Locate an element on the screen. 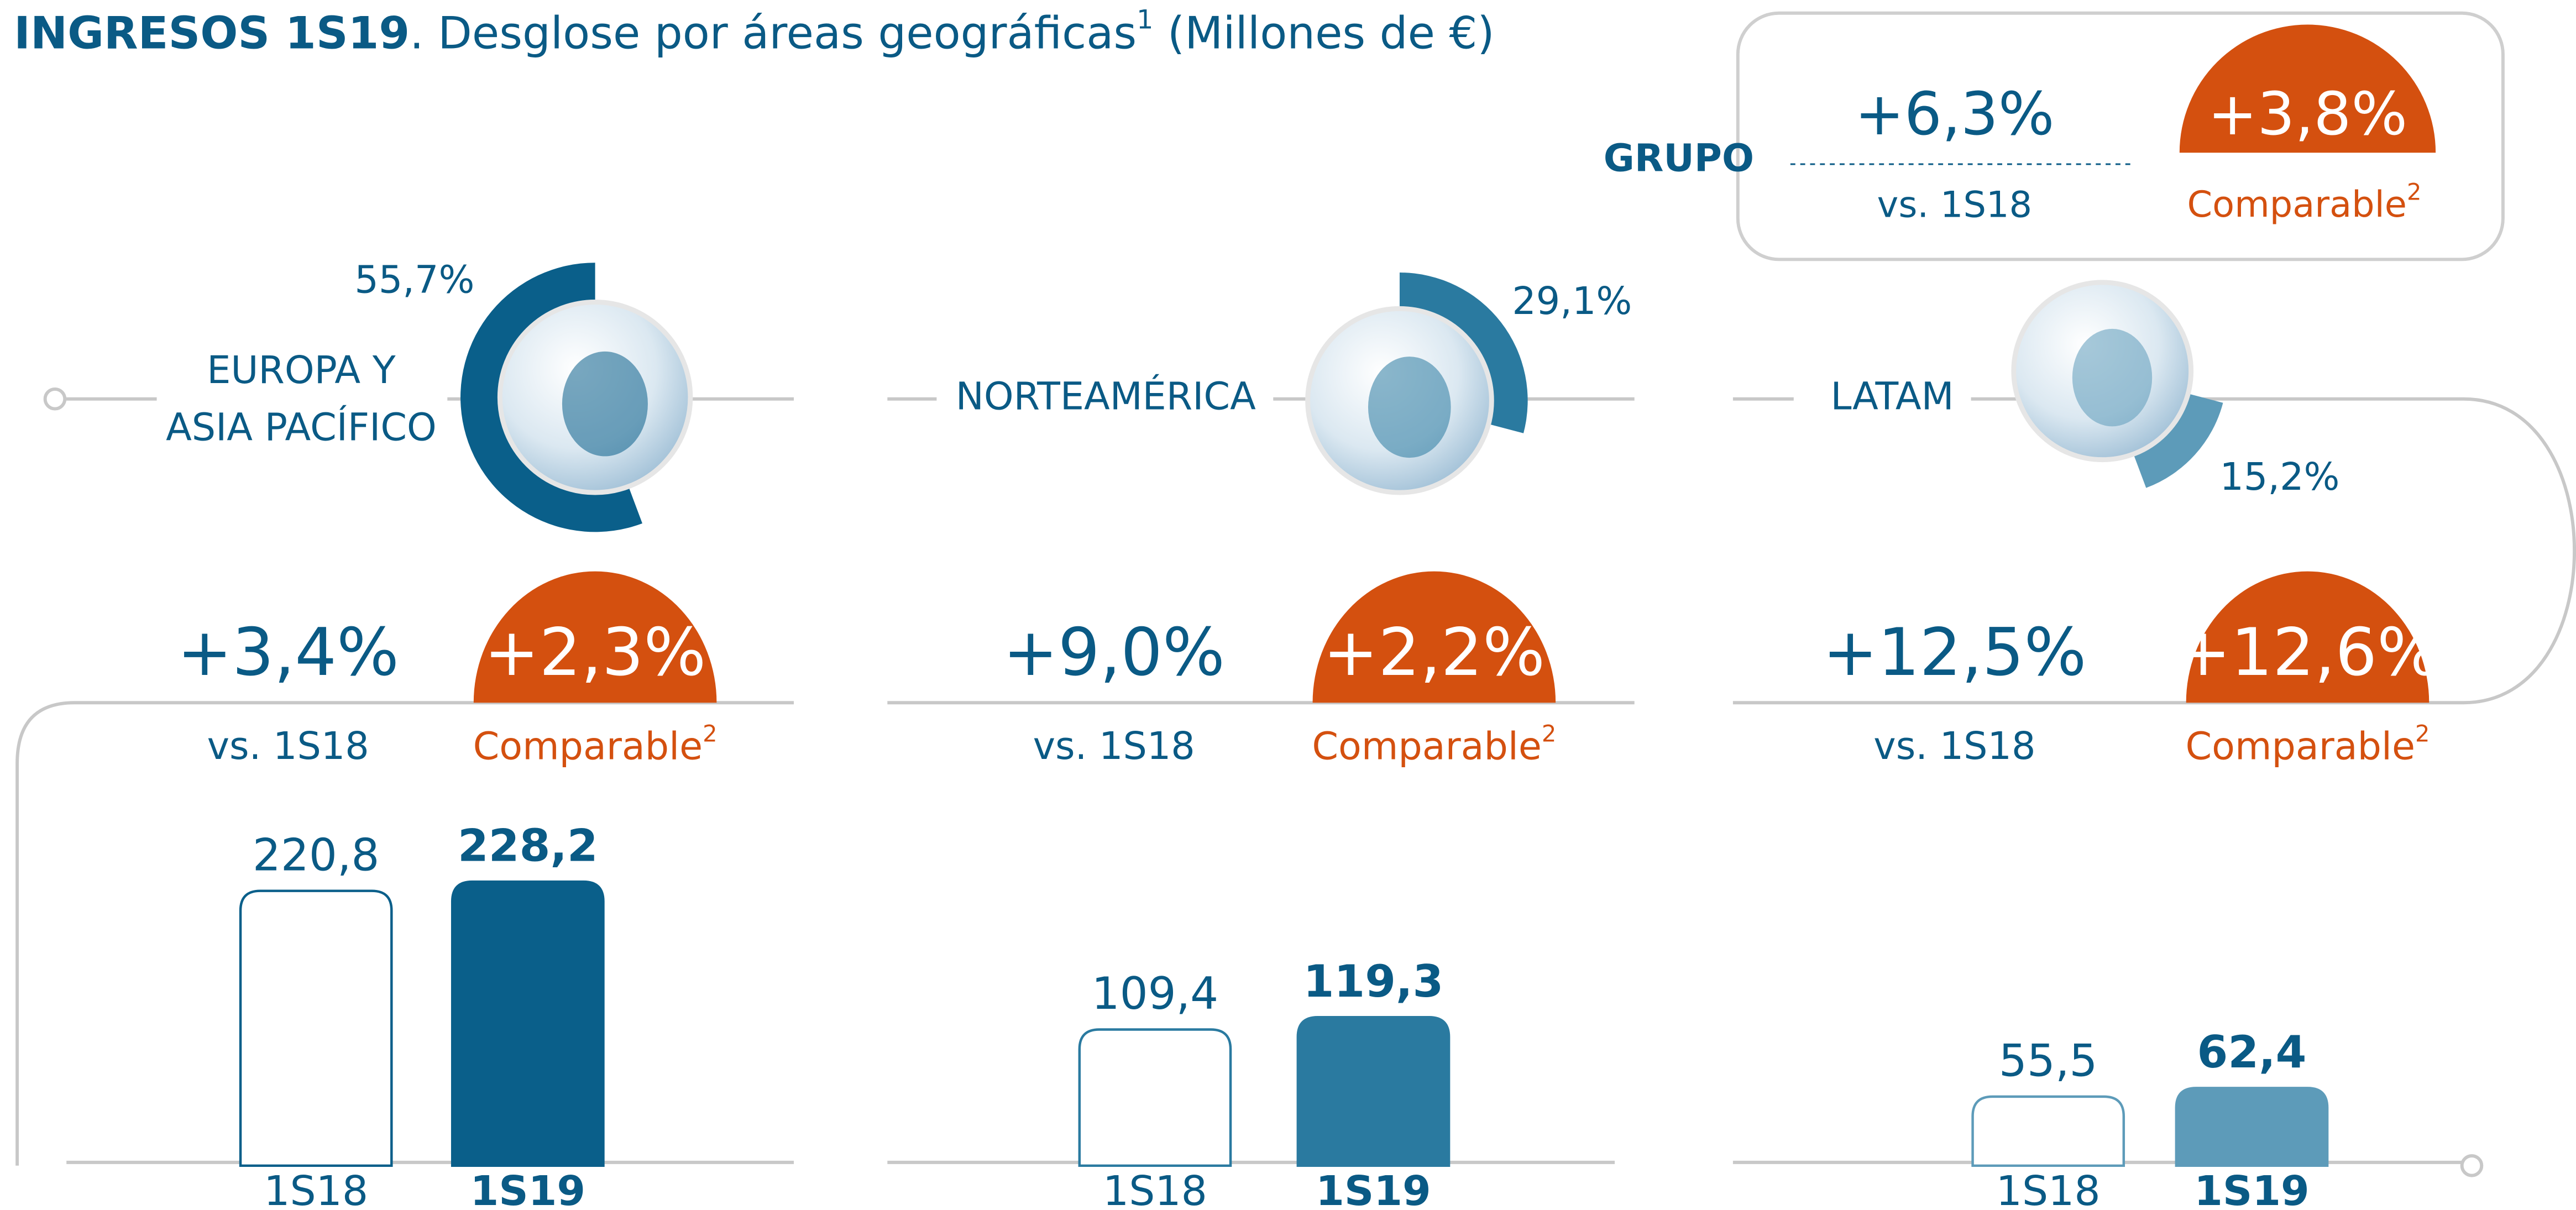  share-label: 15,2% is located at coordinates (2279, 477).